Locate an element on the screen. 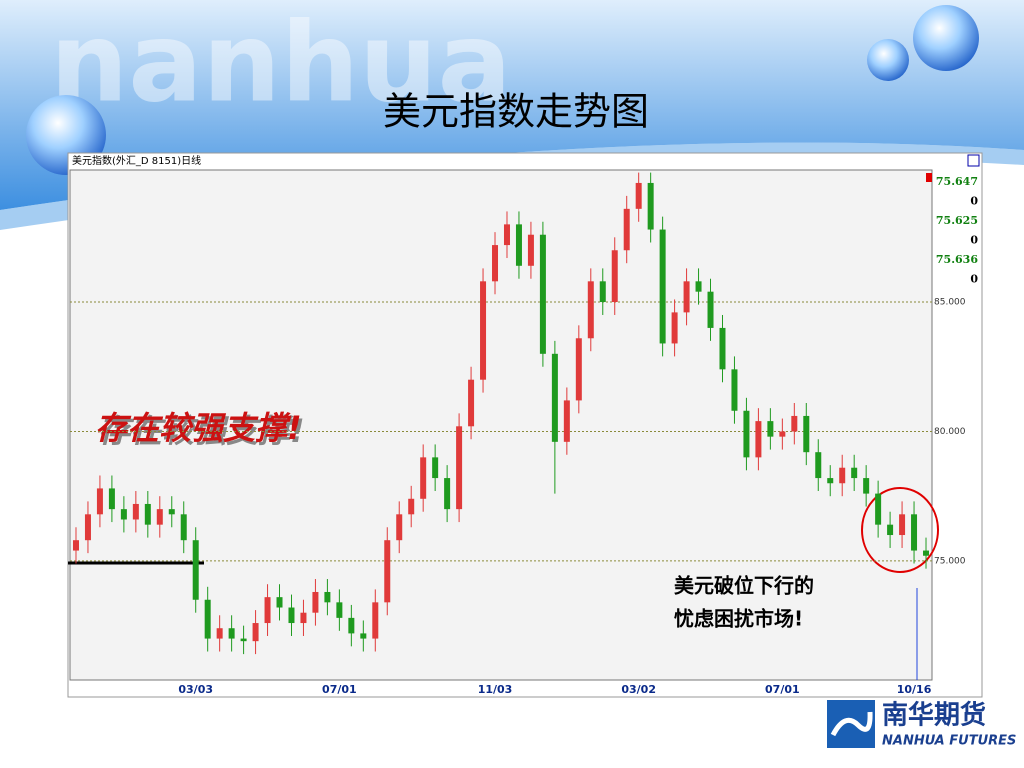 Image resolution: width=1024 pixels, height=768 pixels. quote-value: 75.636 is located at coordinates (957, 259).